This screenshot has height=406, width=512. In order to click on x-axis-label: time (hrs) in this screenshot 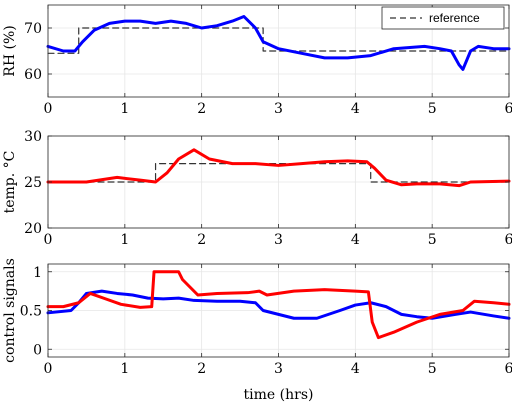, I will do `click(279, 395)`.